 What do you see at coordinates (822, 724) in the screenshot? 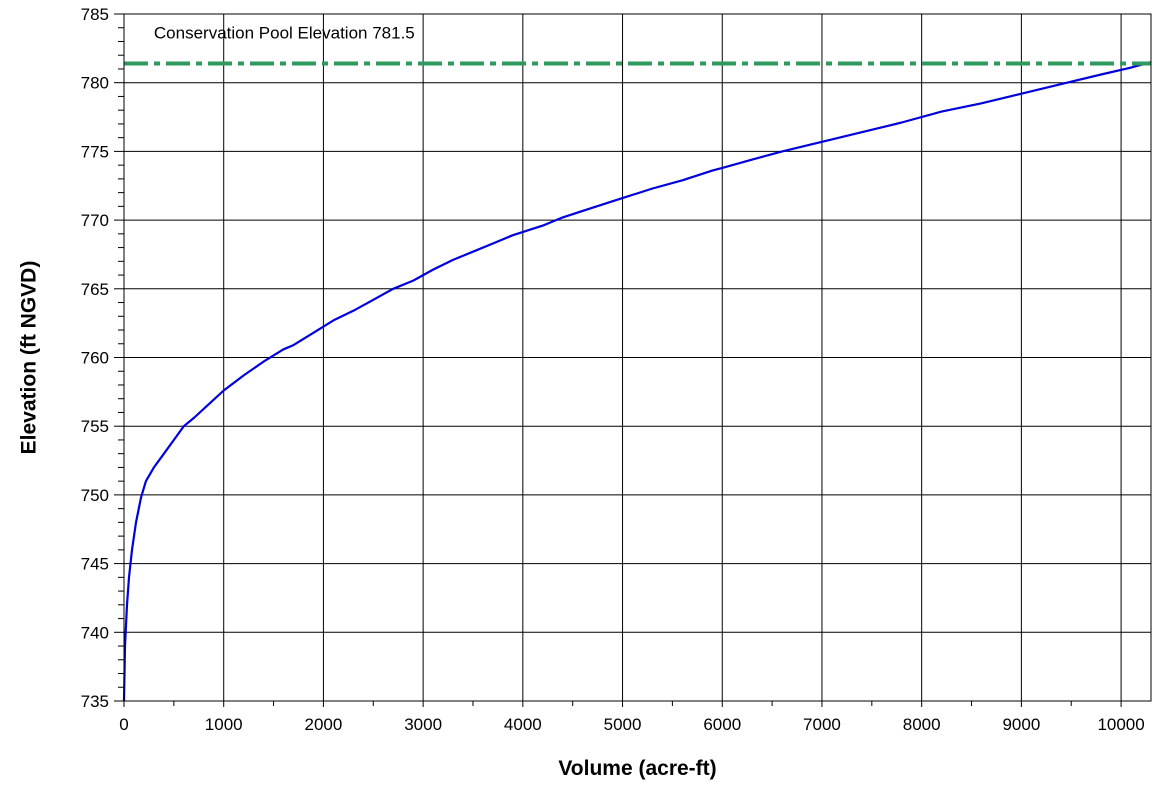
I see `x-tick-label: 7000` at bounding box center [822, 724].